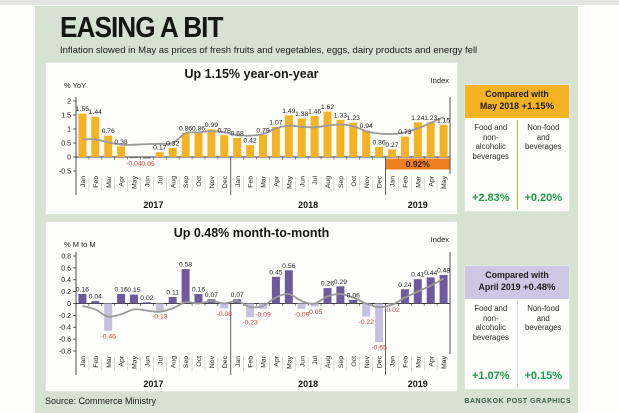  What do you see at coordinates (490, 376) in the screenshot?
I see `food-column-value: +1.07%` at bounding box center [490, 376].